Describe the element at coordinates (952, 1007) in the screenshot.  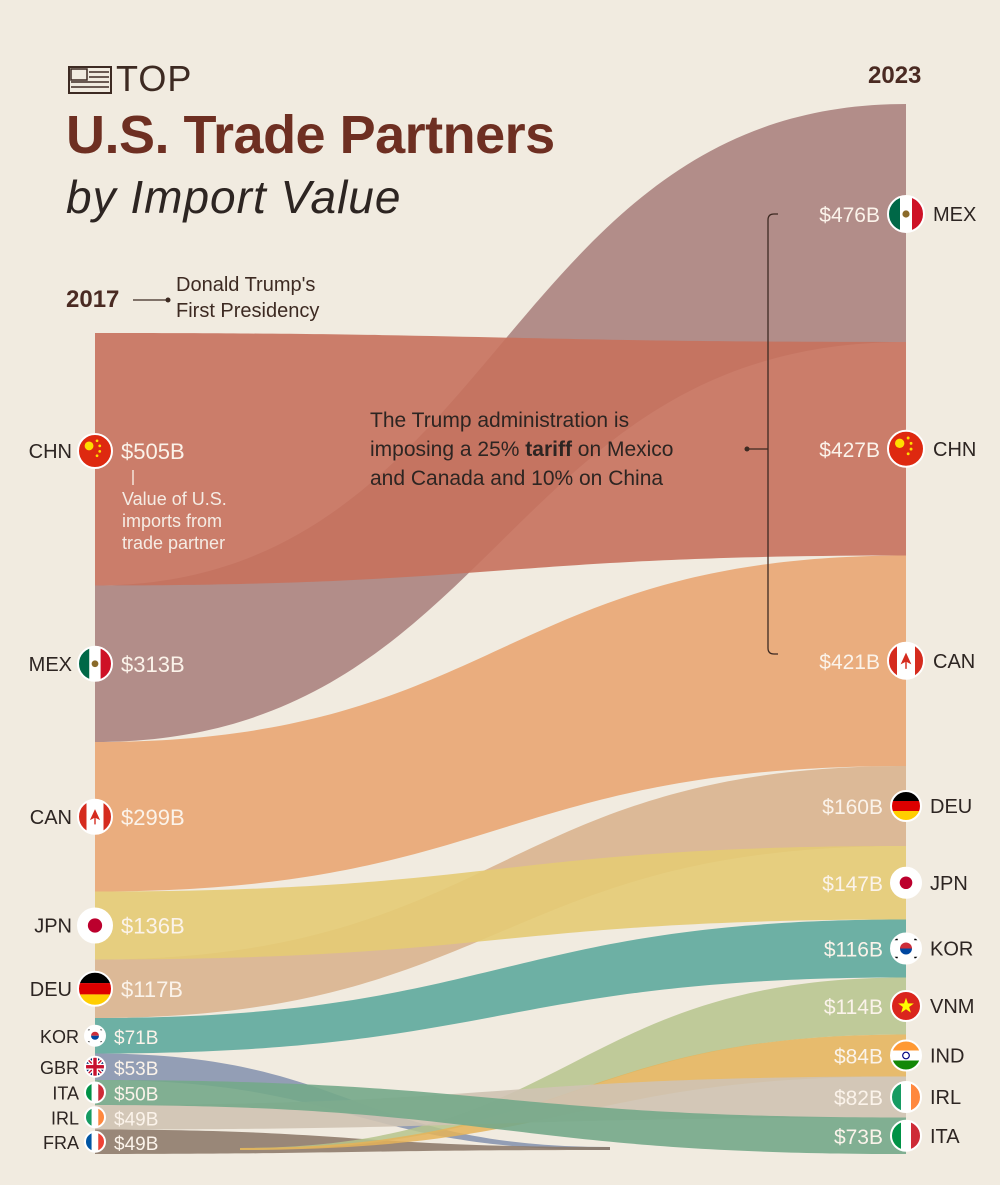
I see `country-code-right-vnm: VNM` at that location.